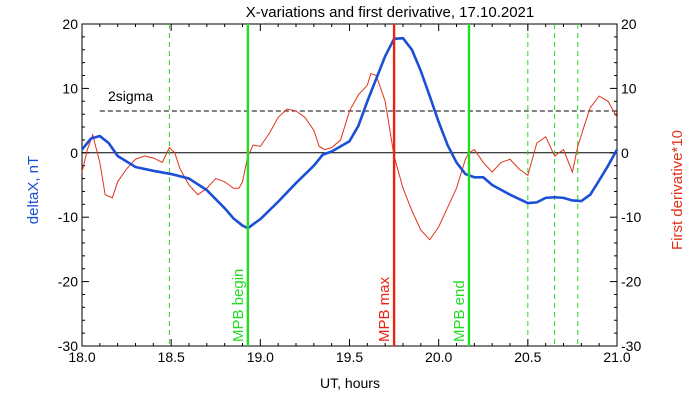  I want to click on x-tick-label-1: 18.5, so click(171, 357).